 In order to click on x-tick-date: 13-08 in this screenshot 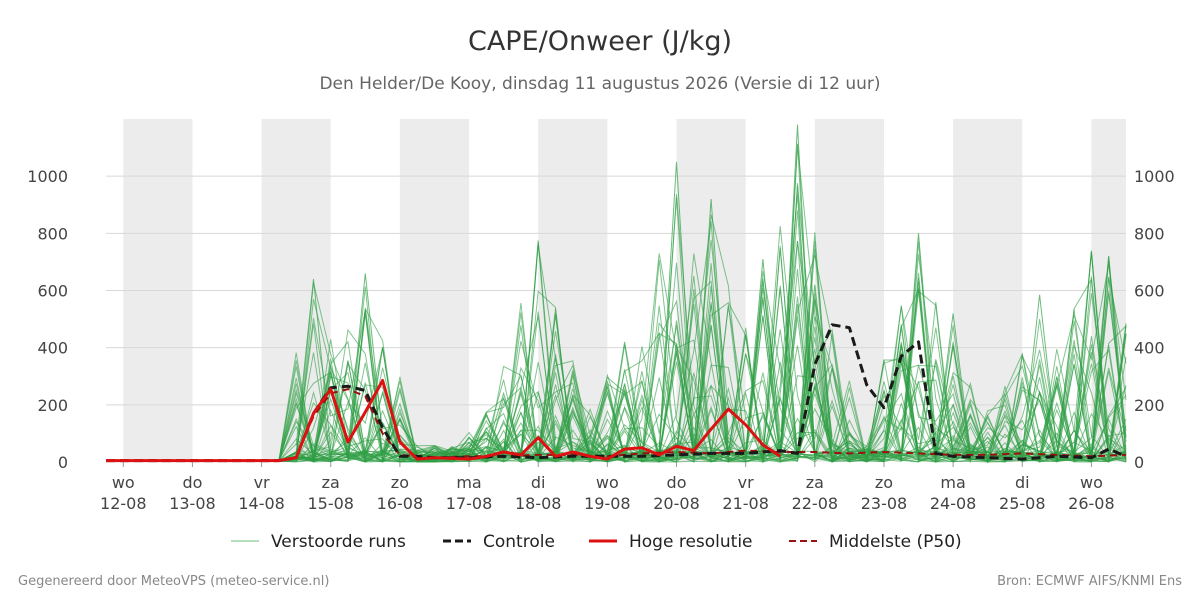, I will do `click(192, 503)`.